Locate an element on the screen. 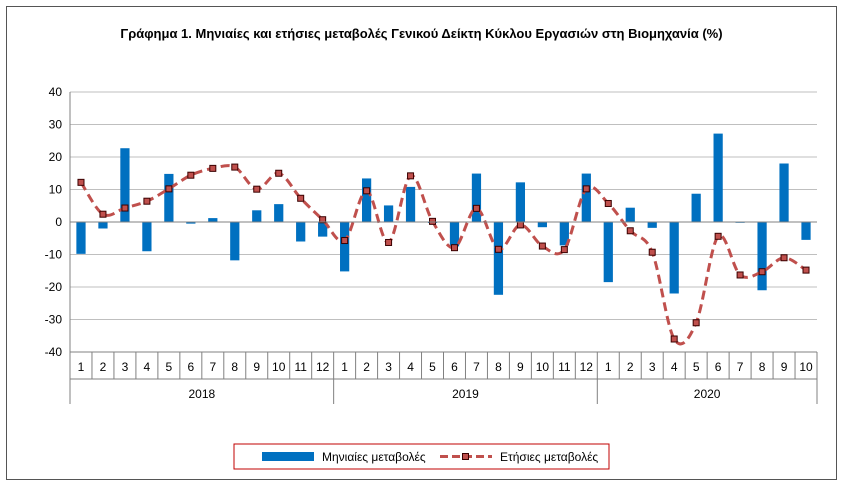 This screenshot has height=486, width=843. legend-line-label: Ετήσιες μεταβολές is located at coordinates (549, 457).